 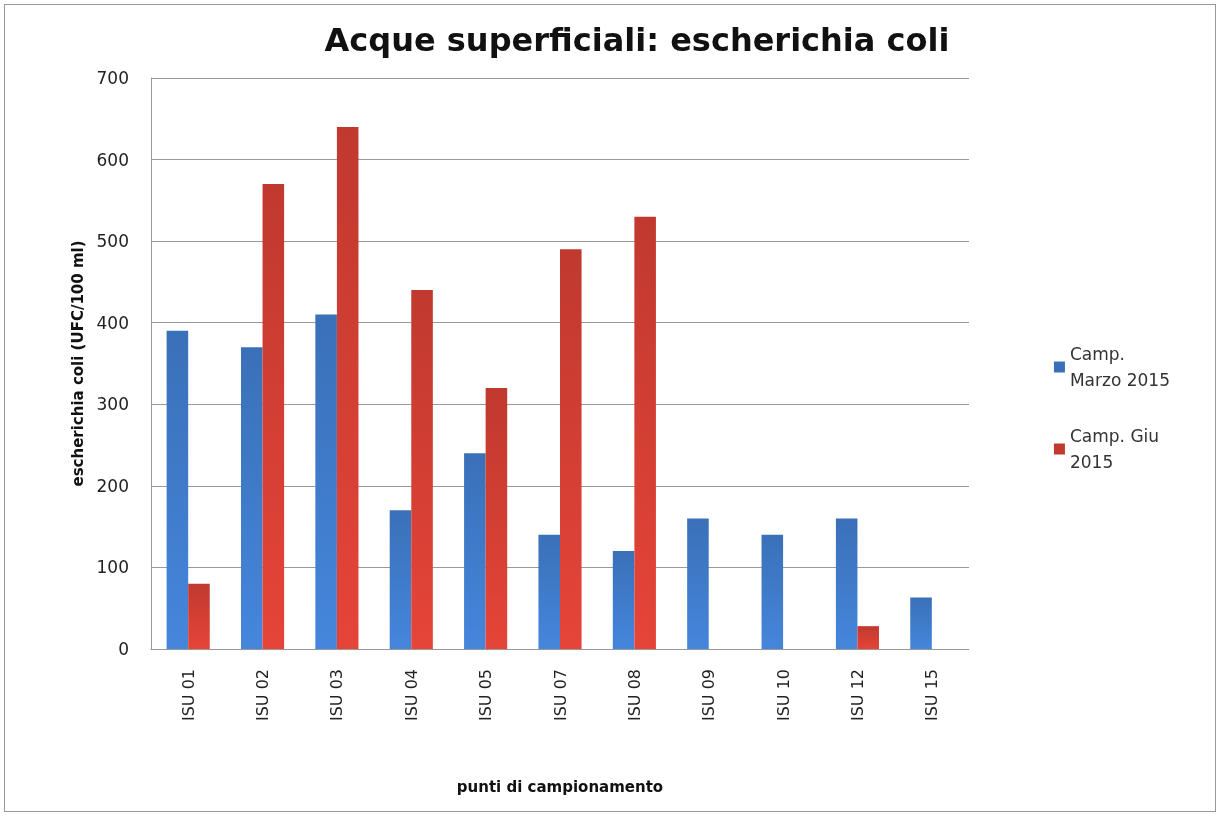 What do you see at coordinates (932, 695) in the screenshot?
I see `x-tick-label: ISU 15` at bounding box center [932, 695].